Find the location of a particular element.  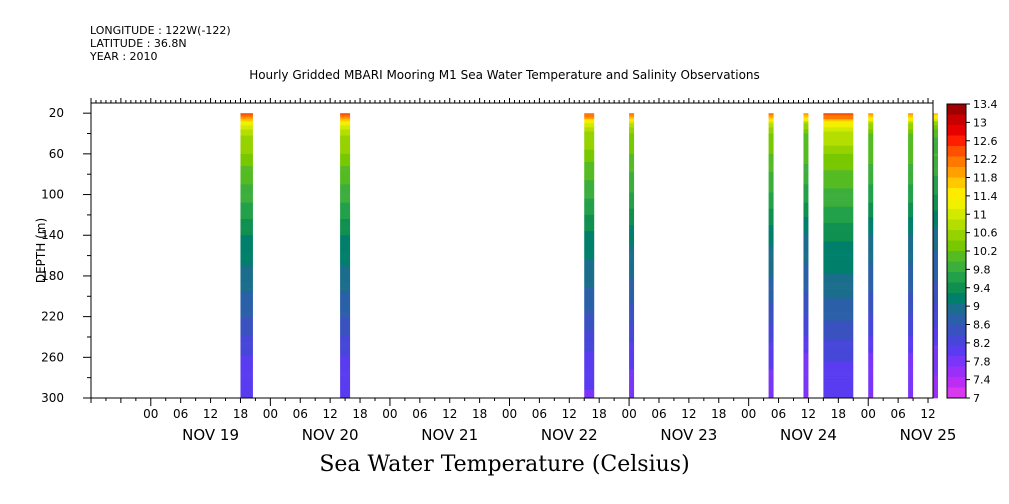

data-column is located at coordinates (632, 256).